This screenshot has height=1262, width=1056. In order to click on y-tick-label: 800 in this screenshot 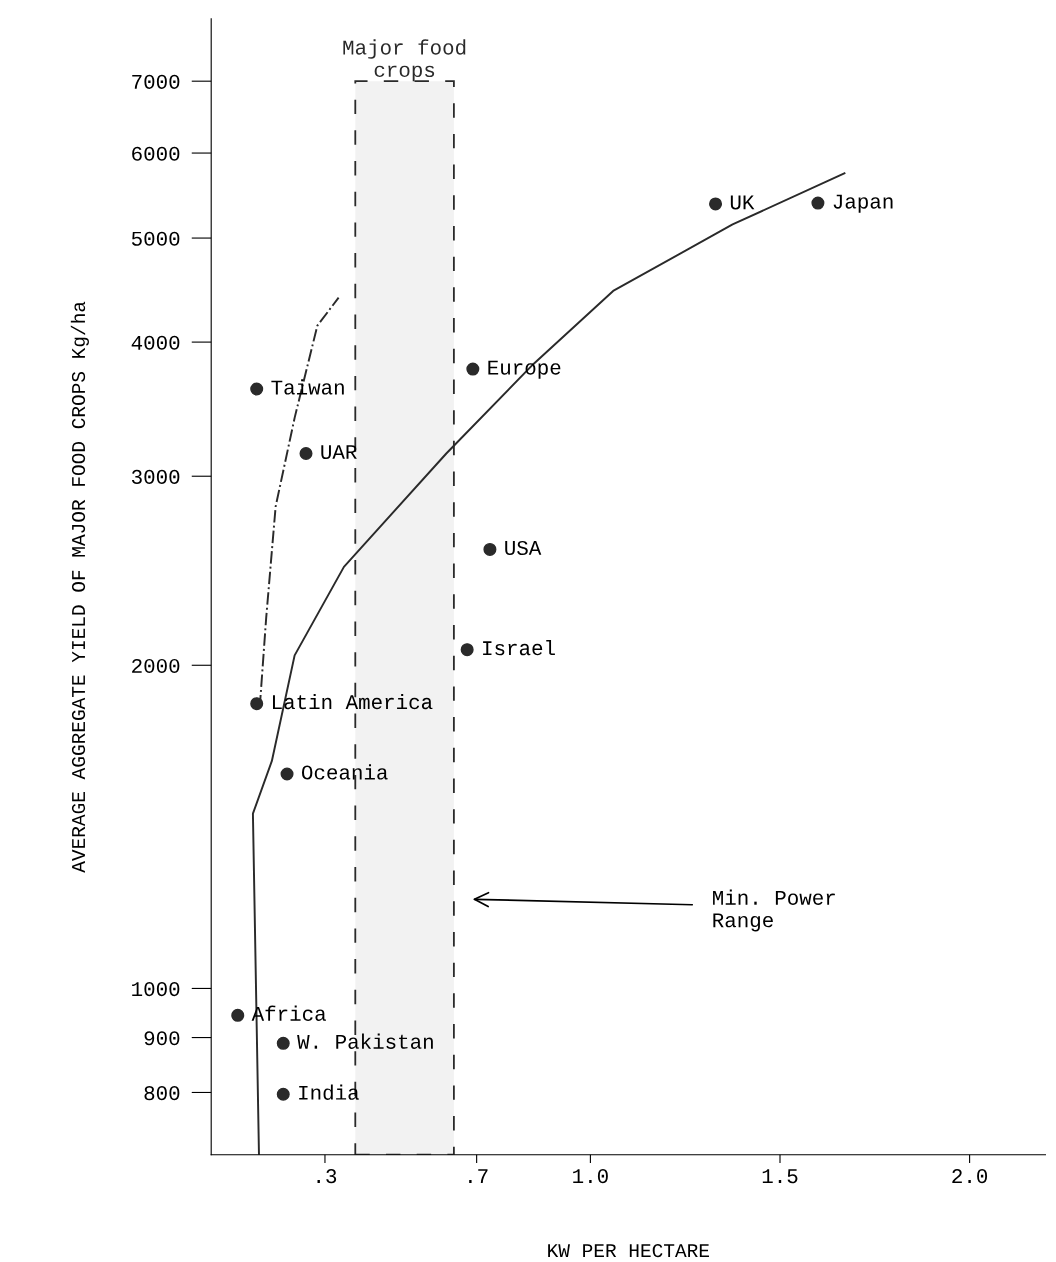, I will do `click(162, 1093)`.